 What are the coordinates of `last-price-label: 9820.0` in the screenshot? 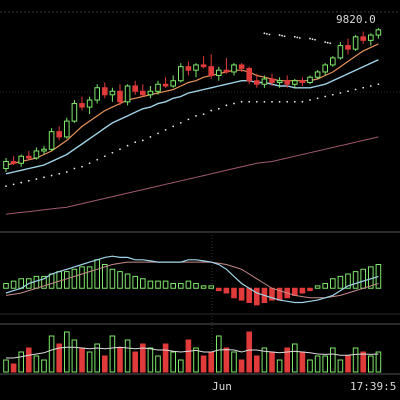 It's located at (356, 19).